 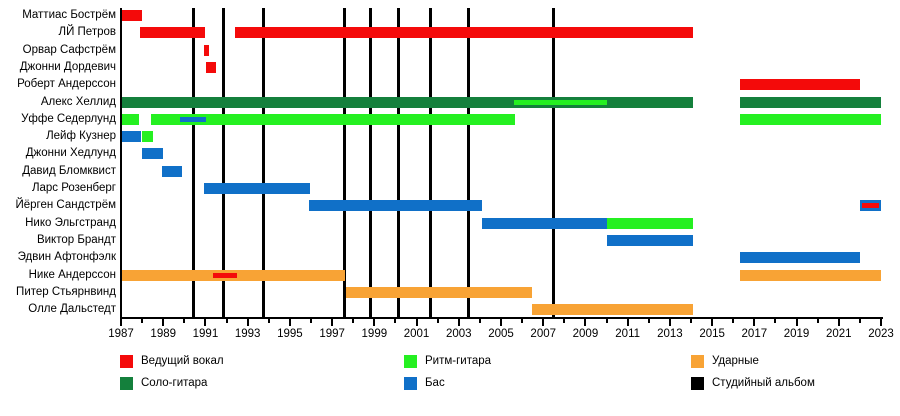 I want to click on legend-label-lead_guitar: Соло-гитара, so click(x=174, y=383).